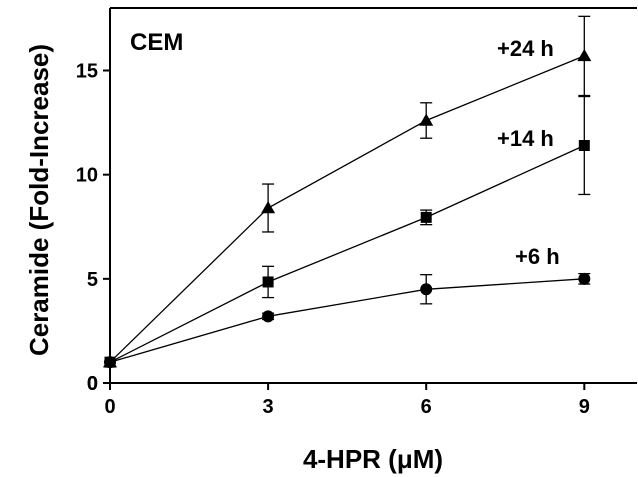 The width and height of the screenshot is (638, 477). I want to click on panel-label: CEM, so click(156, 42).